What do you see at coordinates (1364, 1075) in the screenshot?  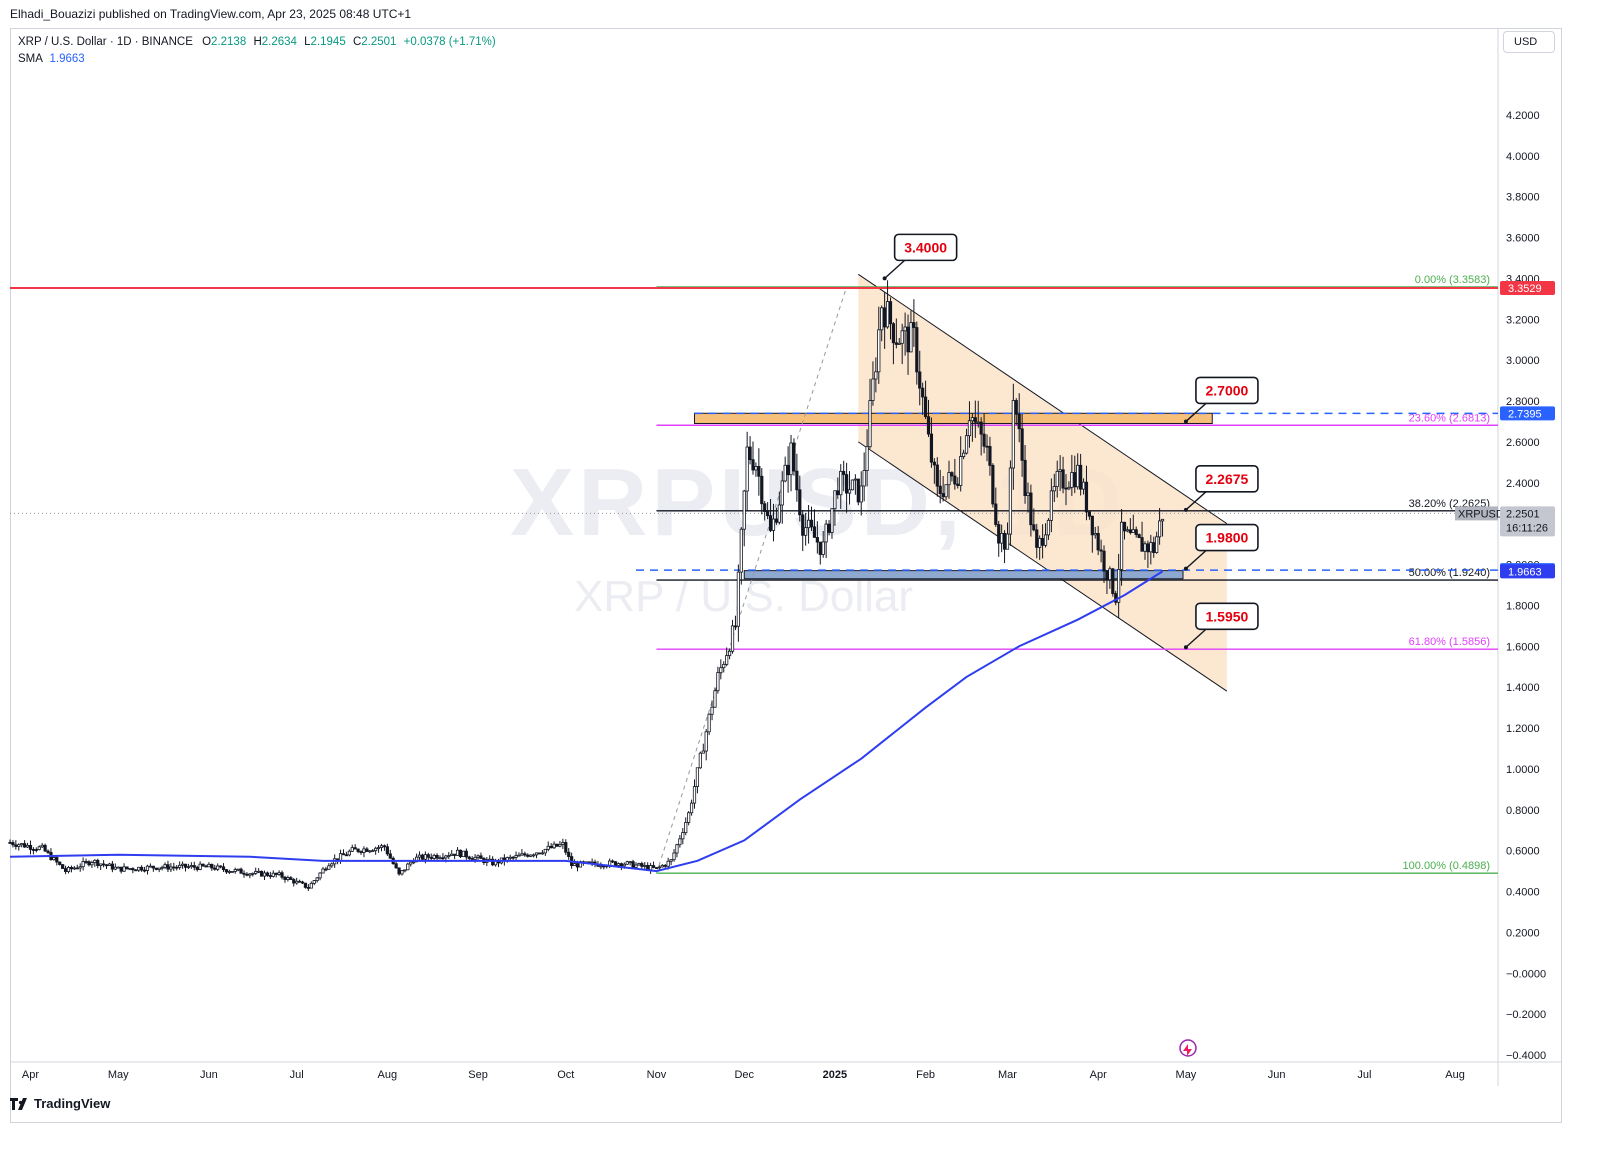 I see `time-axis-tick: Jul` at bounding box center [1364, 1075].